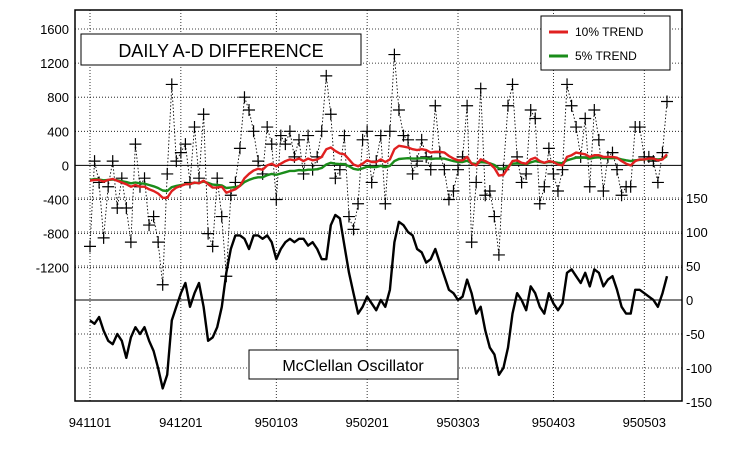 The width and height of the screenshot is (741, 449). I want to click on osc-title-box: McClellan Oscillator, so click(353, 364).